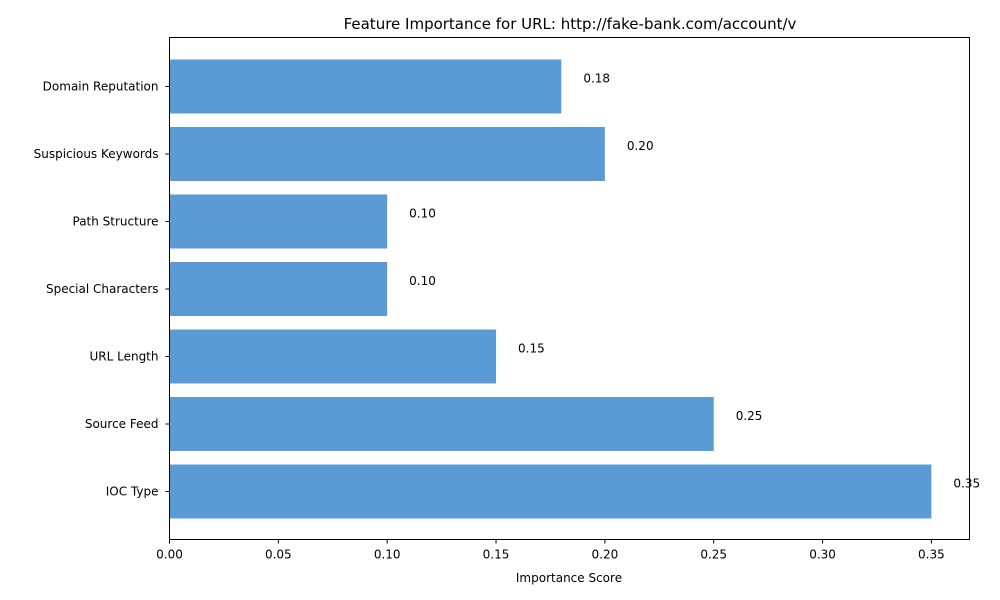 Image resolution: width=1000 pixels, height=600 pixels. I want to click on x-tick-label: 0.30, so click(822, 555).